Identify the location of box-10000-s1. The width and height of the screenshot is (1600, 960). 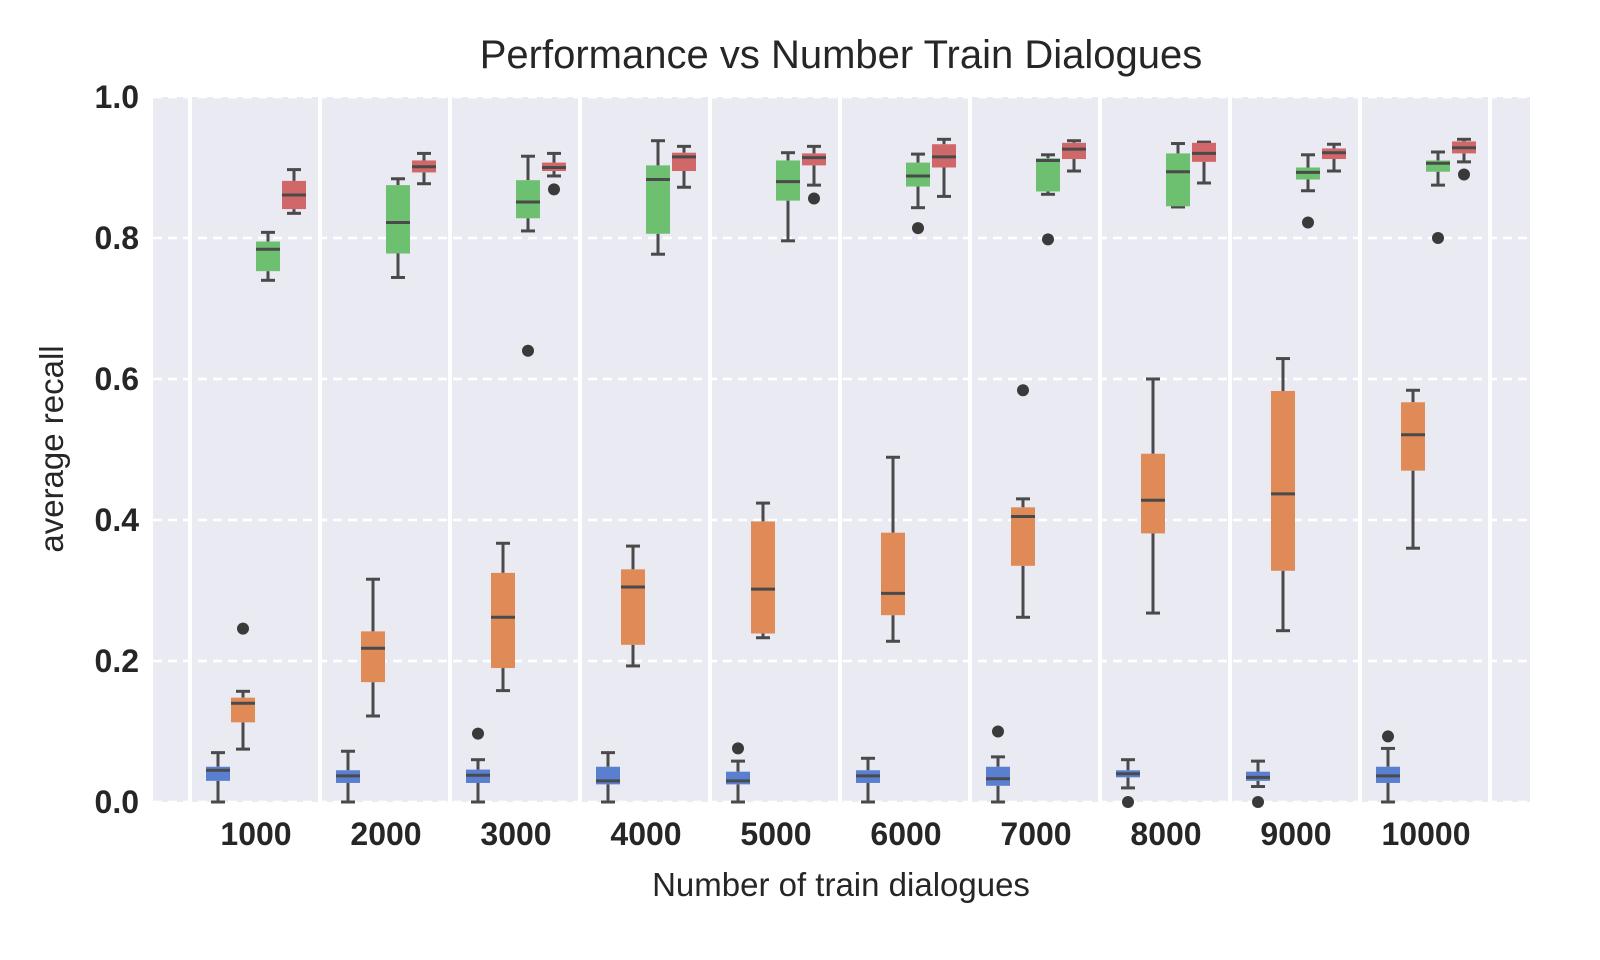
(1413, 469).